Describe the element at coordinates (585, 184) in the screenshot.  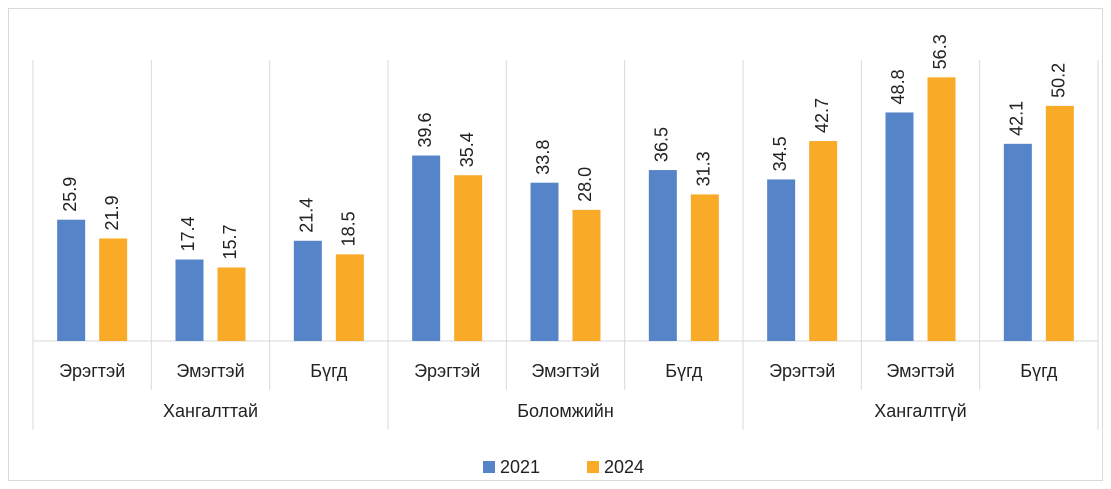
I see `data-label: 28.0` at that location.